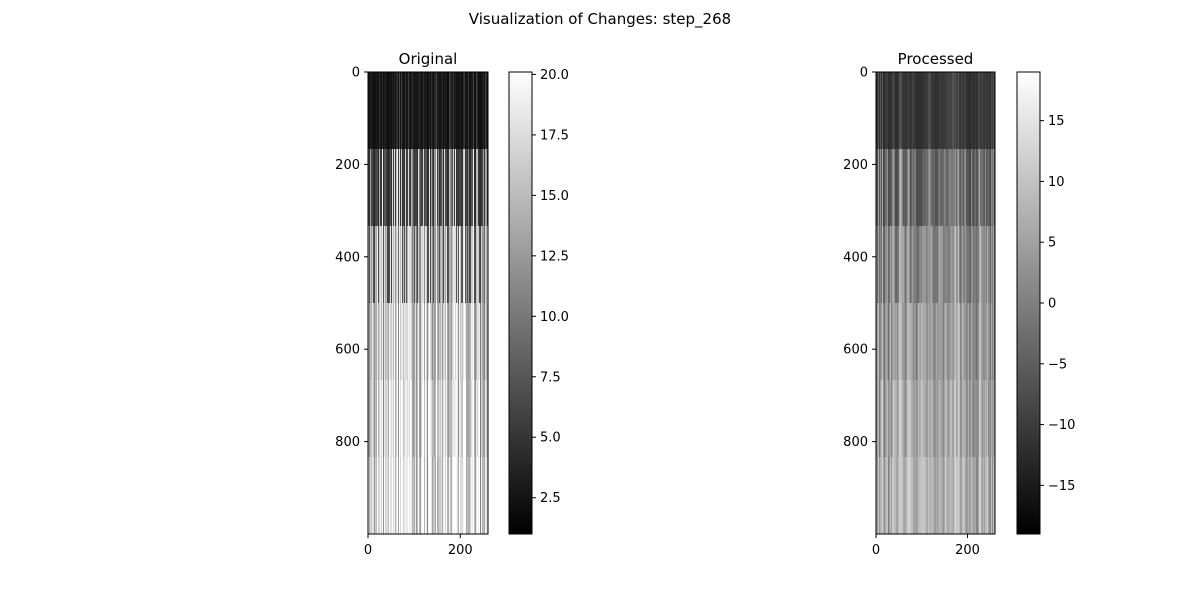  I want to click on colorbar-tick-label: −15, so click(1061, 486).